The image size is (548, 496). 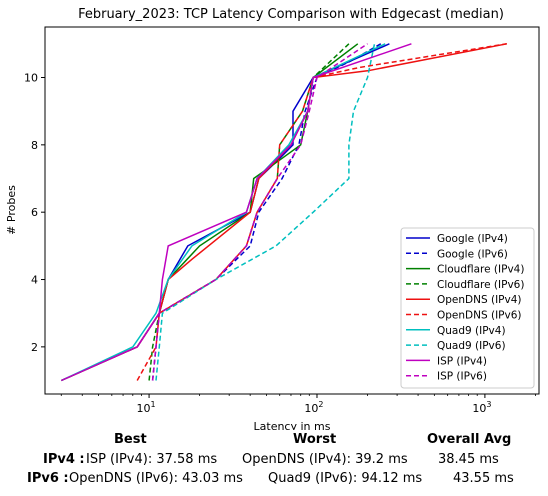 I want to click on summary-header-overall: Overall Avg, so click(x=469, y=439).